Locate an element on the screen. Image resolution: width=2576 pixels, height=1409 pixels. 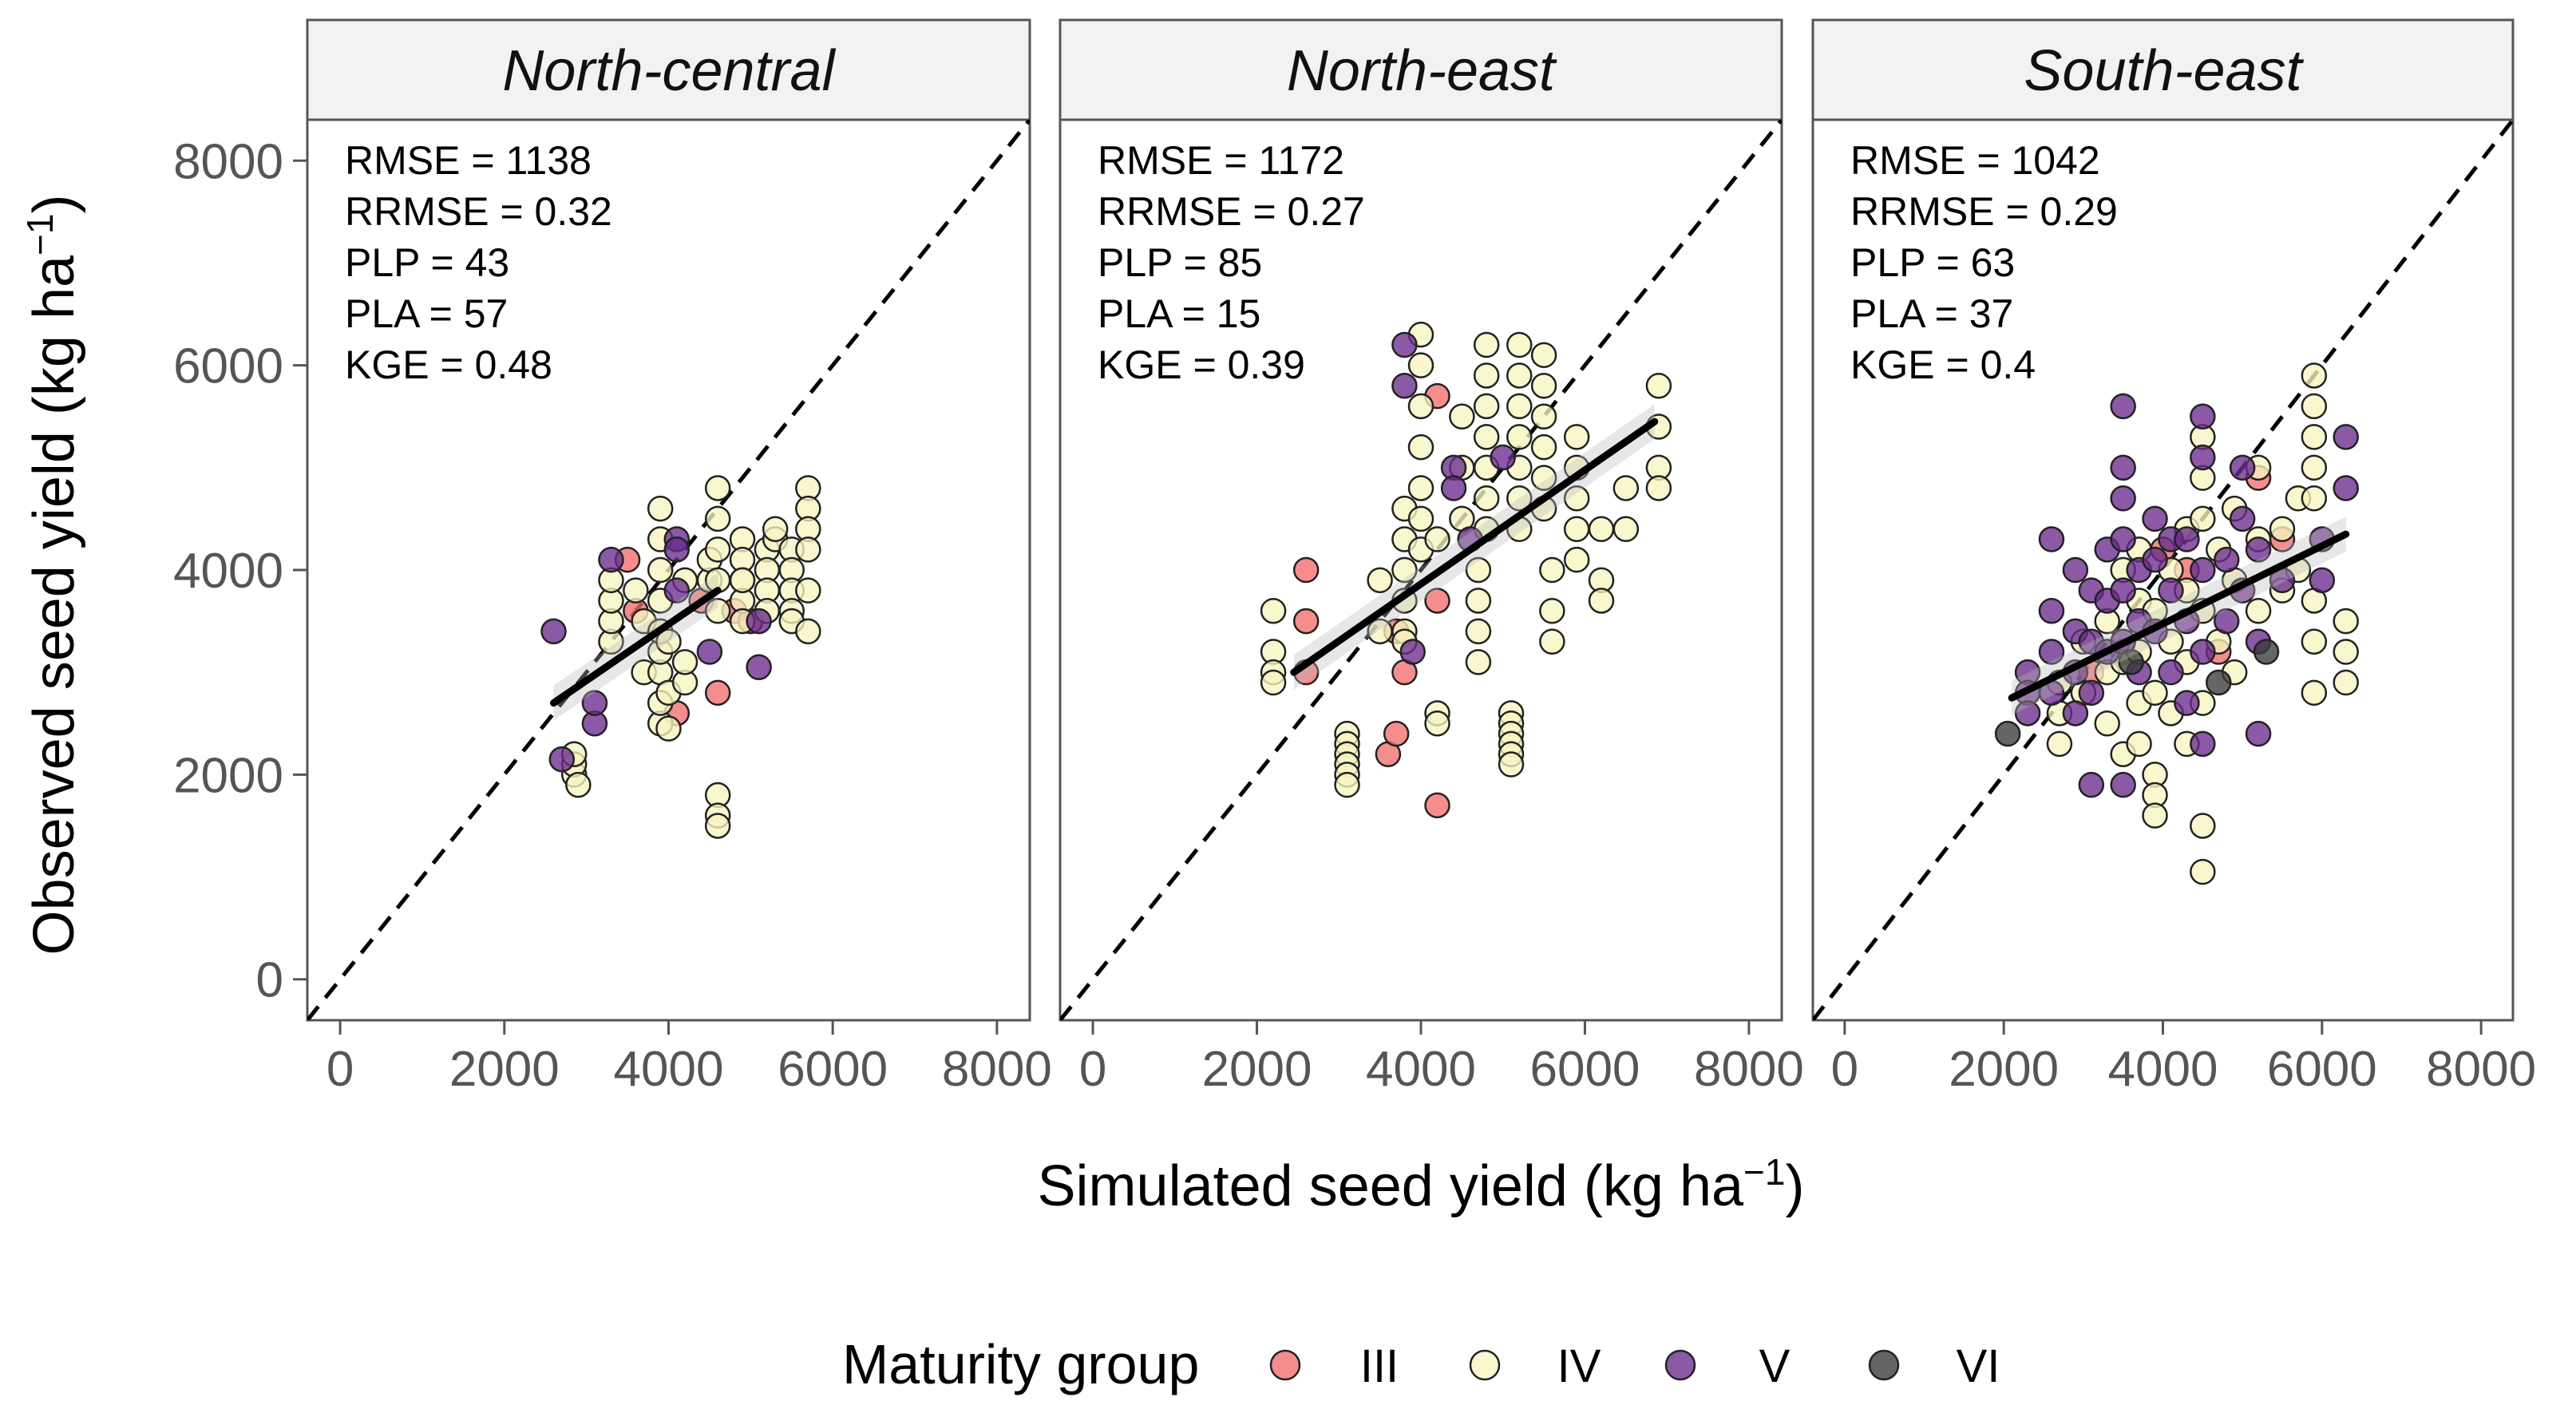
x-axis-title-sup: −1 is located at coordinates (1764, 1172).